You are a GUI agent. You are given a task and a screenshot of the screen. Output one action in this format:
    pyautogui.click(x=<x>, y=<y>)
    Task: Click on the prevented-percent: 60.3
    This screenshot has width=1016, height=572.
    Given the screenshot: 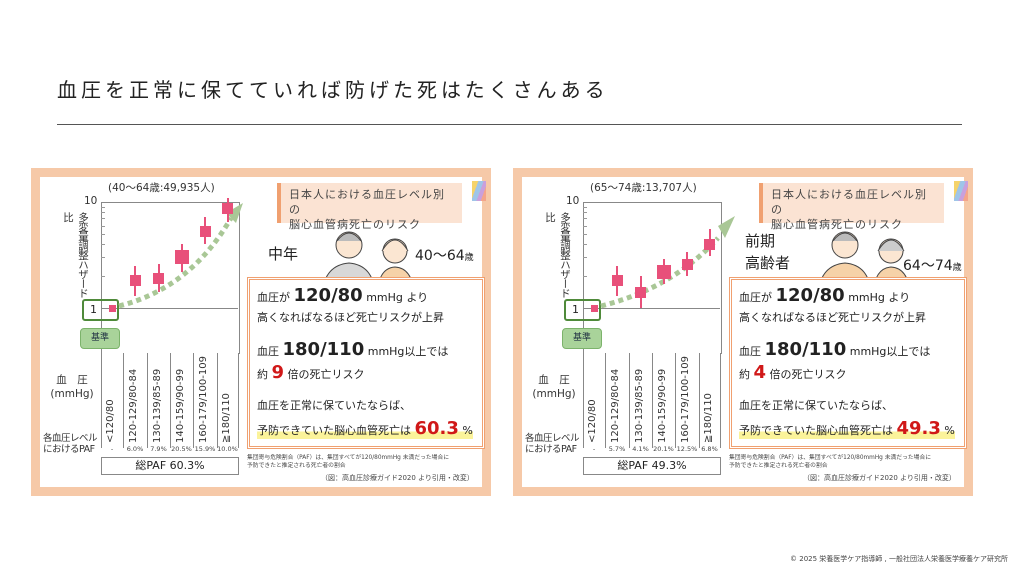 What is the action you would take?
    pyautogui.click(x=436, y=428)
    